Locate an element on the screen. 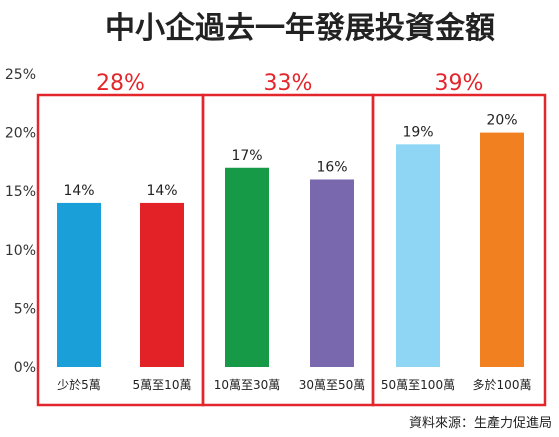  category-label: 少於5萬 is located at coordinates (79, 384).